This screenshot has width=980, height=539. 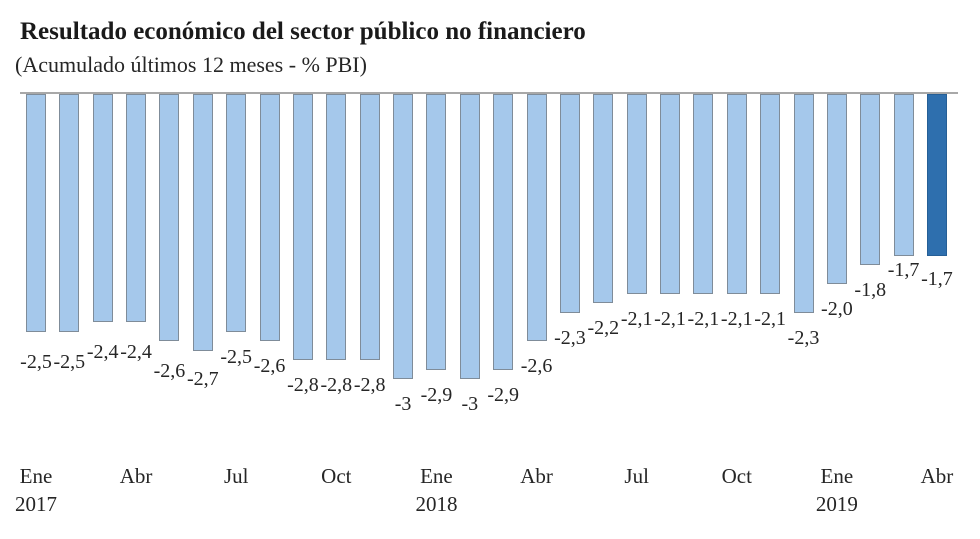 I want to click on bar-mar-2017, so click(x=102, y=208).